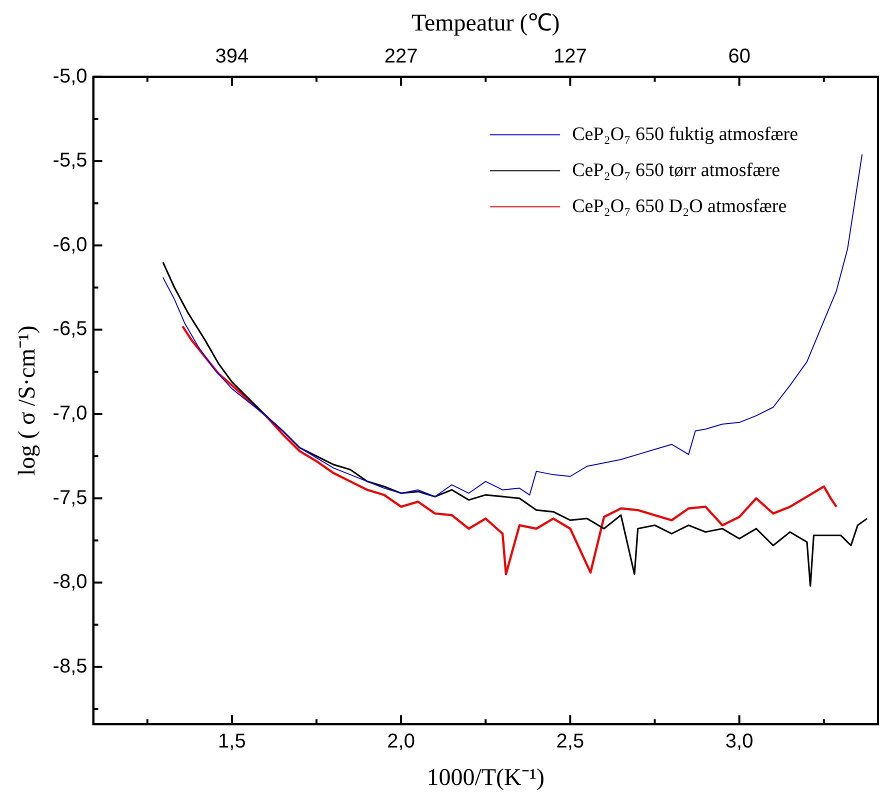 Image resolution: width=882 pixels, height=803 pixels. Describe the element at coordinates (486, 23) in the screenshot. I see `x2-axis-title: Tempeatur (℃)` at that location.